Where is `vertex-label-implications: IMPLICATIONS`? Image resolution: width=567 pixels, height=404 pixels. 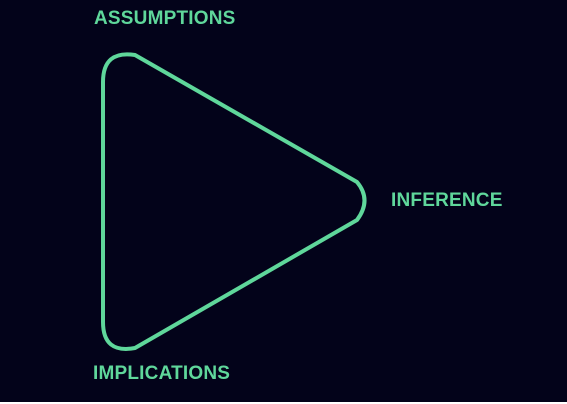
vertex-label-implications: IMPLICATIONS is located at coordinates (162, 373).